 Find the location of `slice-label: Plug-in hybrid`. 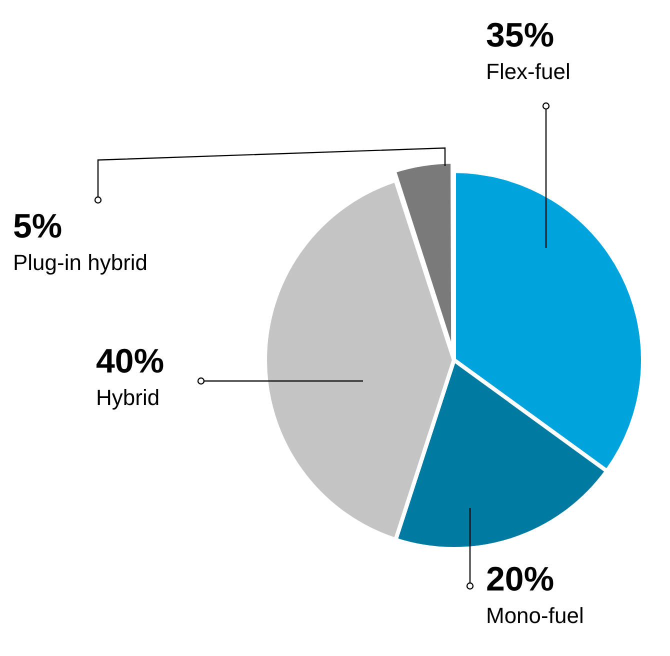

slice-label: Plug-in hybrid is located at coordinates (80, 263).